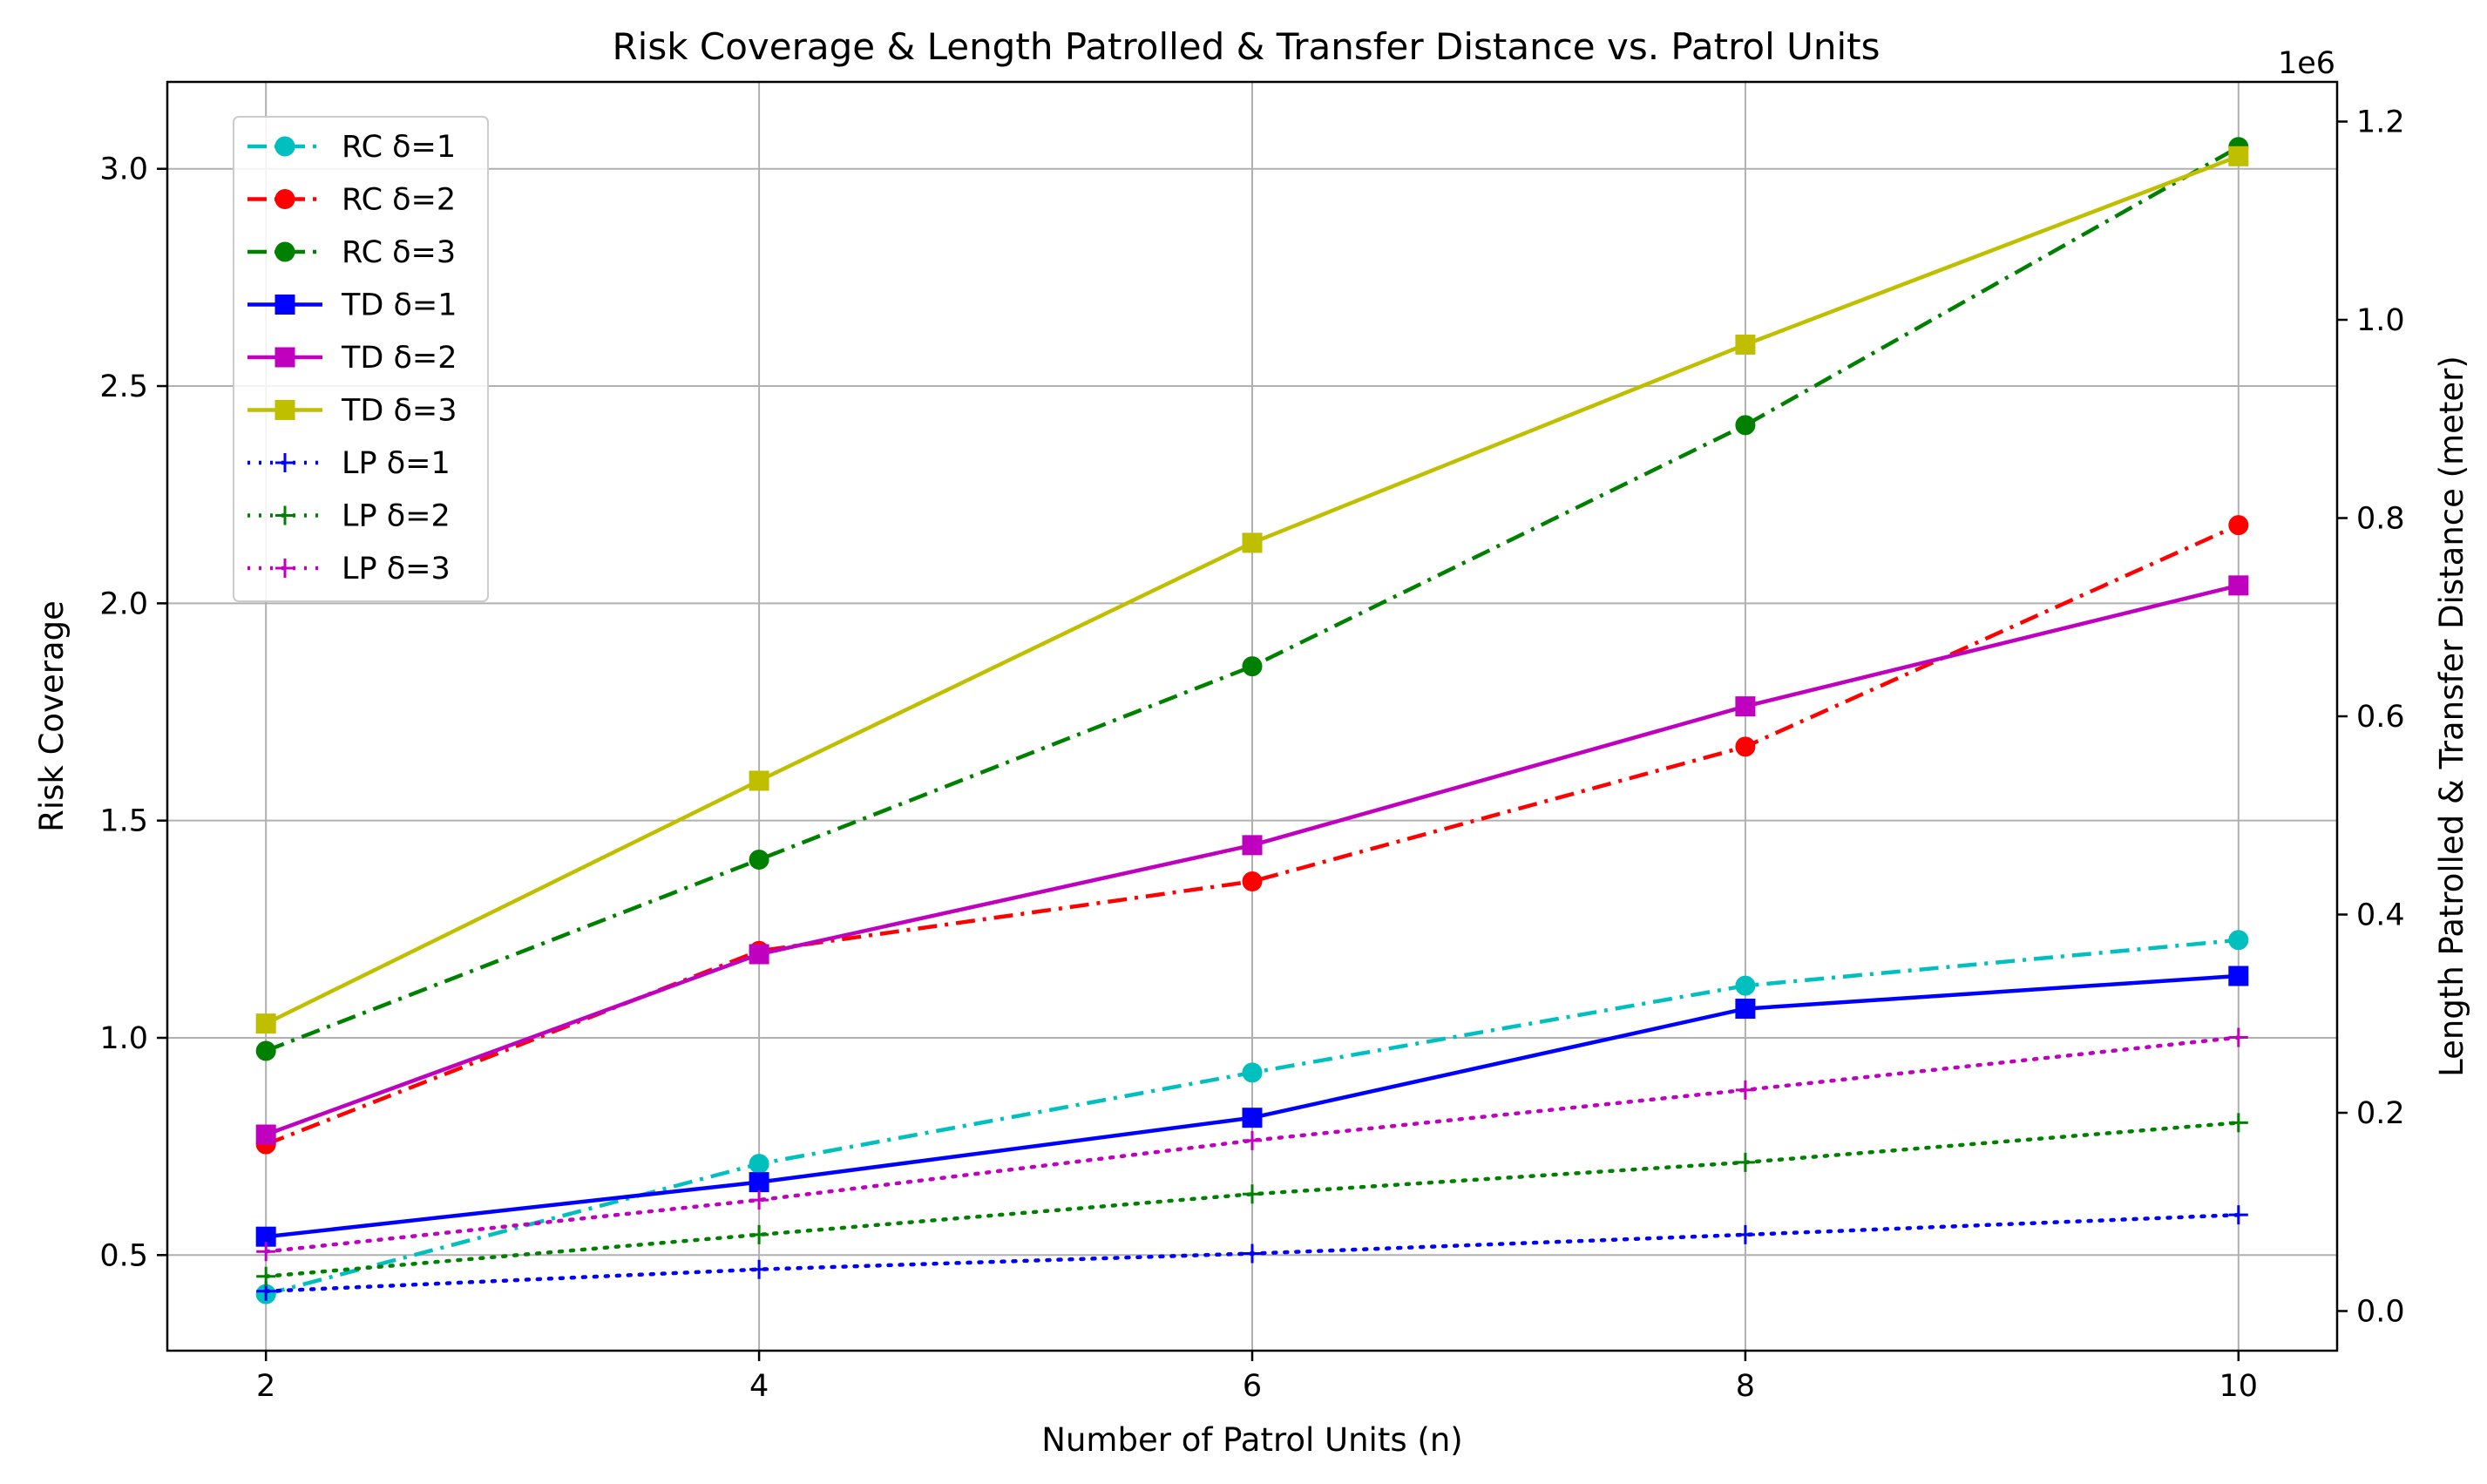  Describe the element at coordinates (2381, 1113) in the screenshot. I see `y2-tick-label: 0.2` at that location.